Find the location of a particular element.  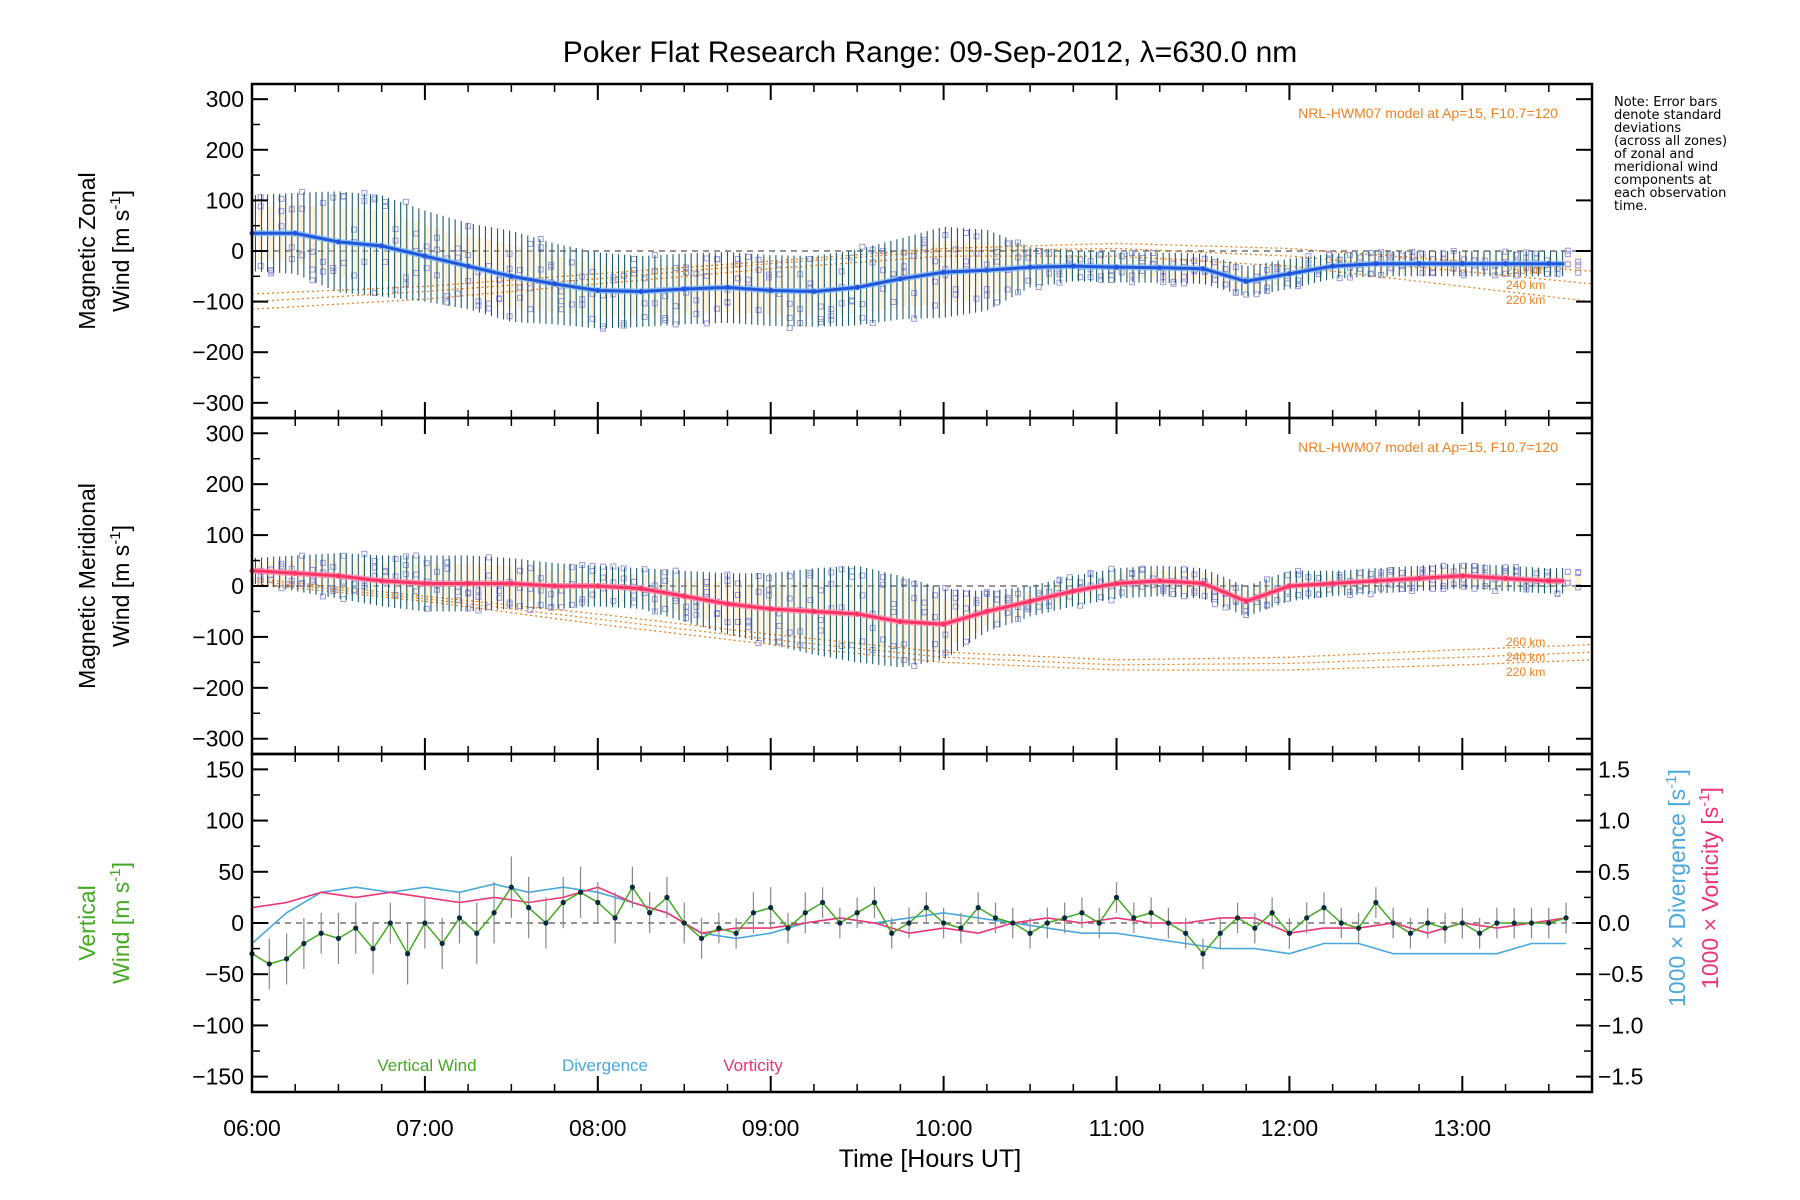

legend-entry: Divergence is located at coordinates (605, 1065).